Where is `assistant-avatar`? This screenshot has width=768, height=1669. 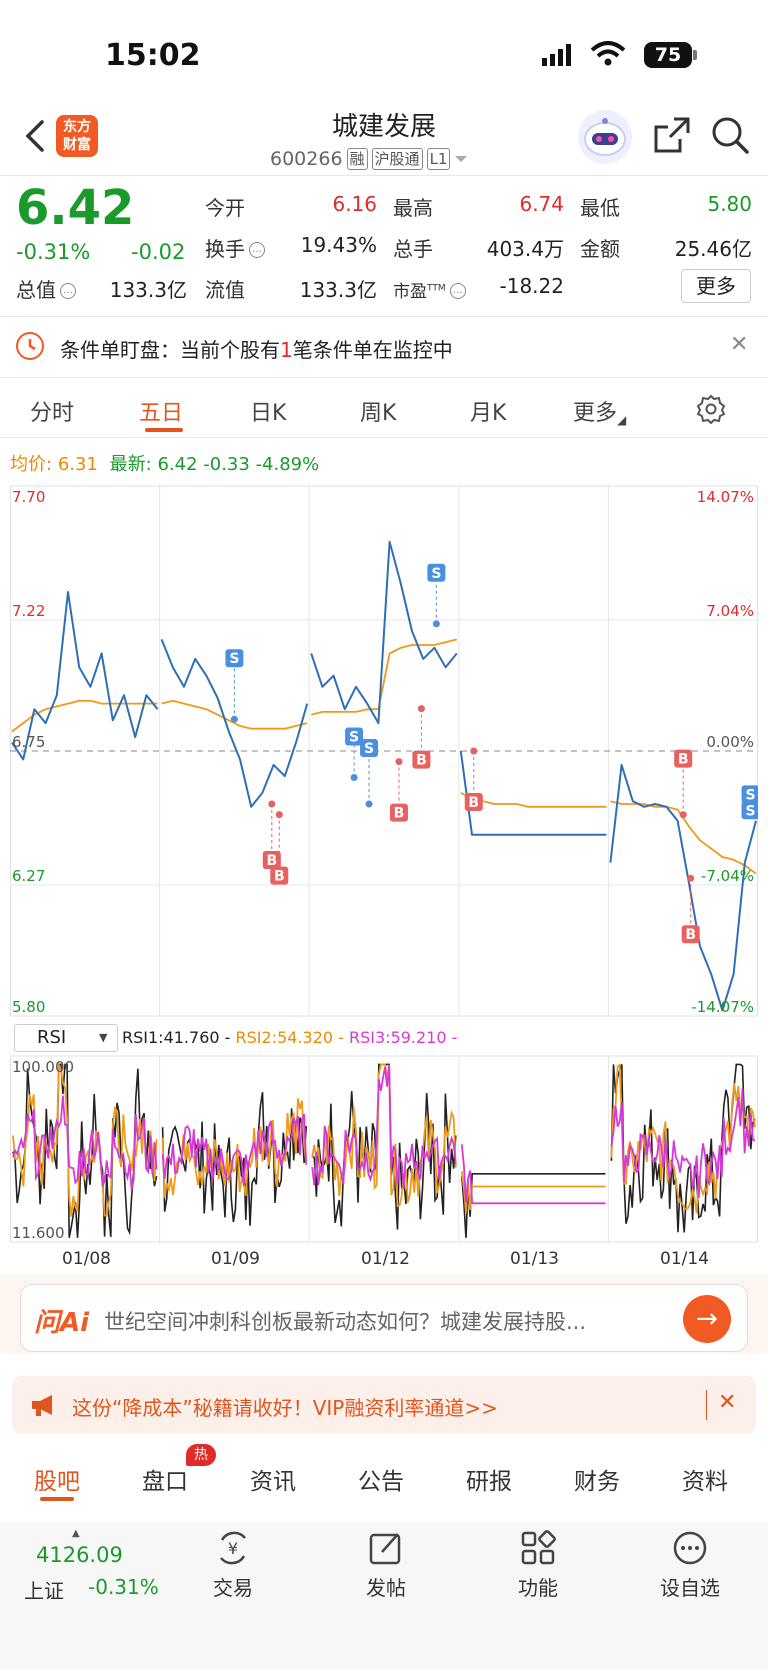 assistant-avatar is located at coordinates (605, 137).